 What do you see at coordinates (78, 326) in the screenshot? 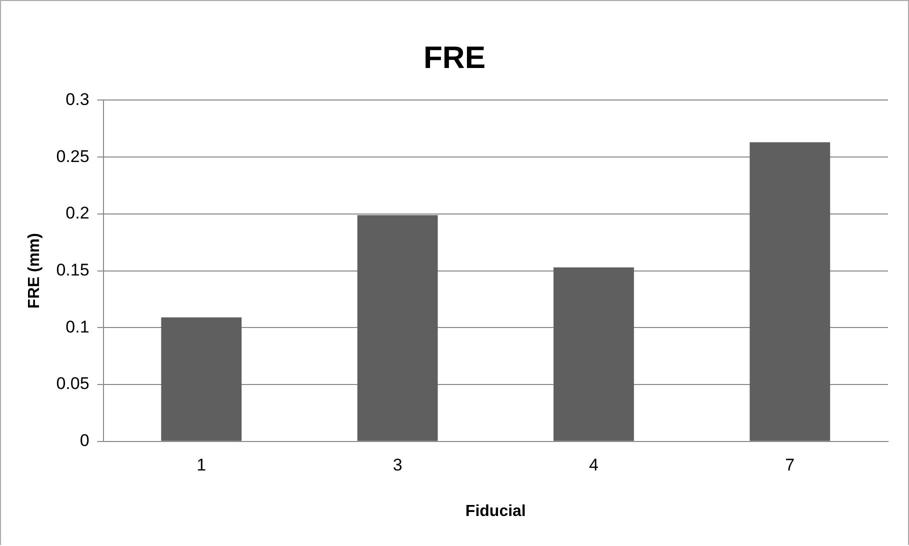
I see `y-tick-label: 0.1` at bounding box center [78, 326].